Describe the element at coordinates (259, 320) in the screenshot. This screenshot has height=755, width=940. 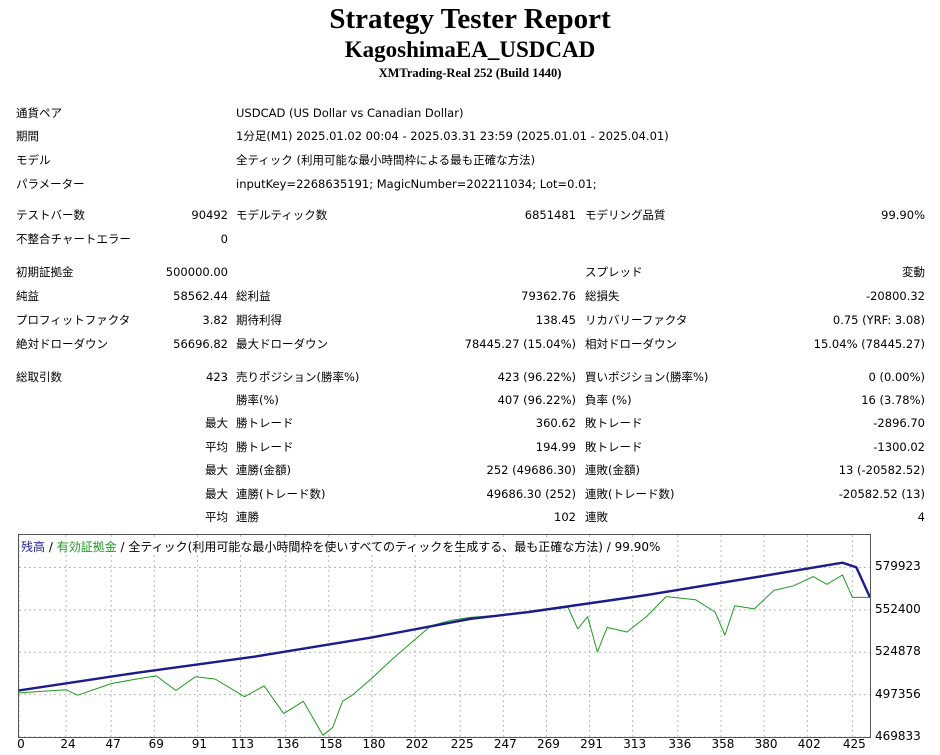
I see `expected-label: 期待利得` at that location.